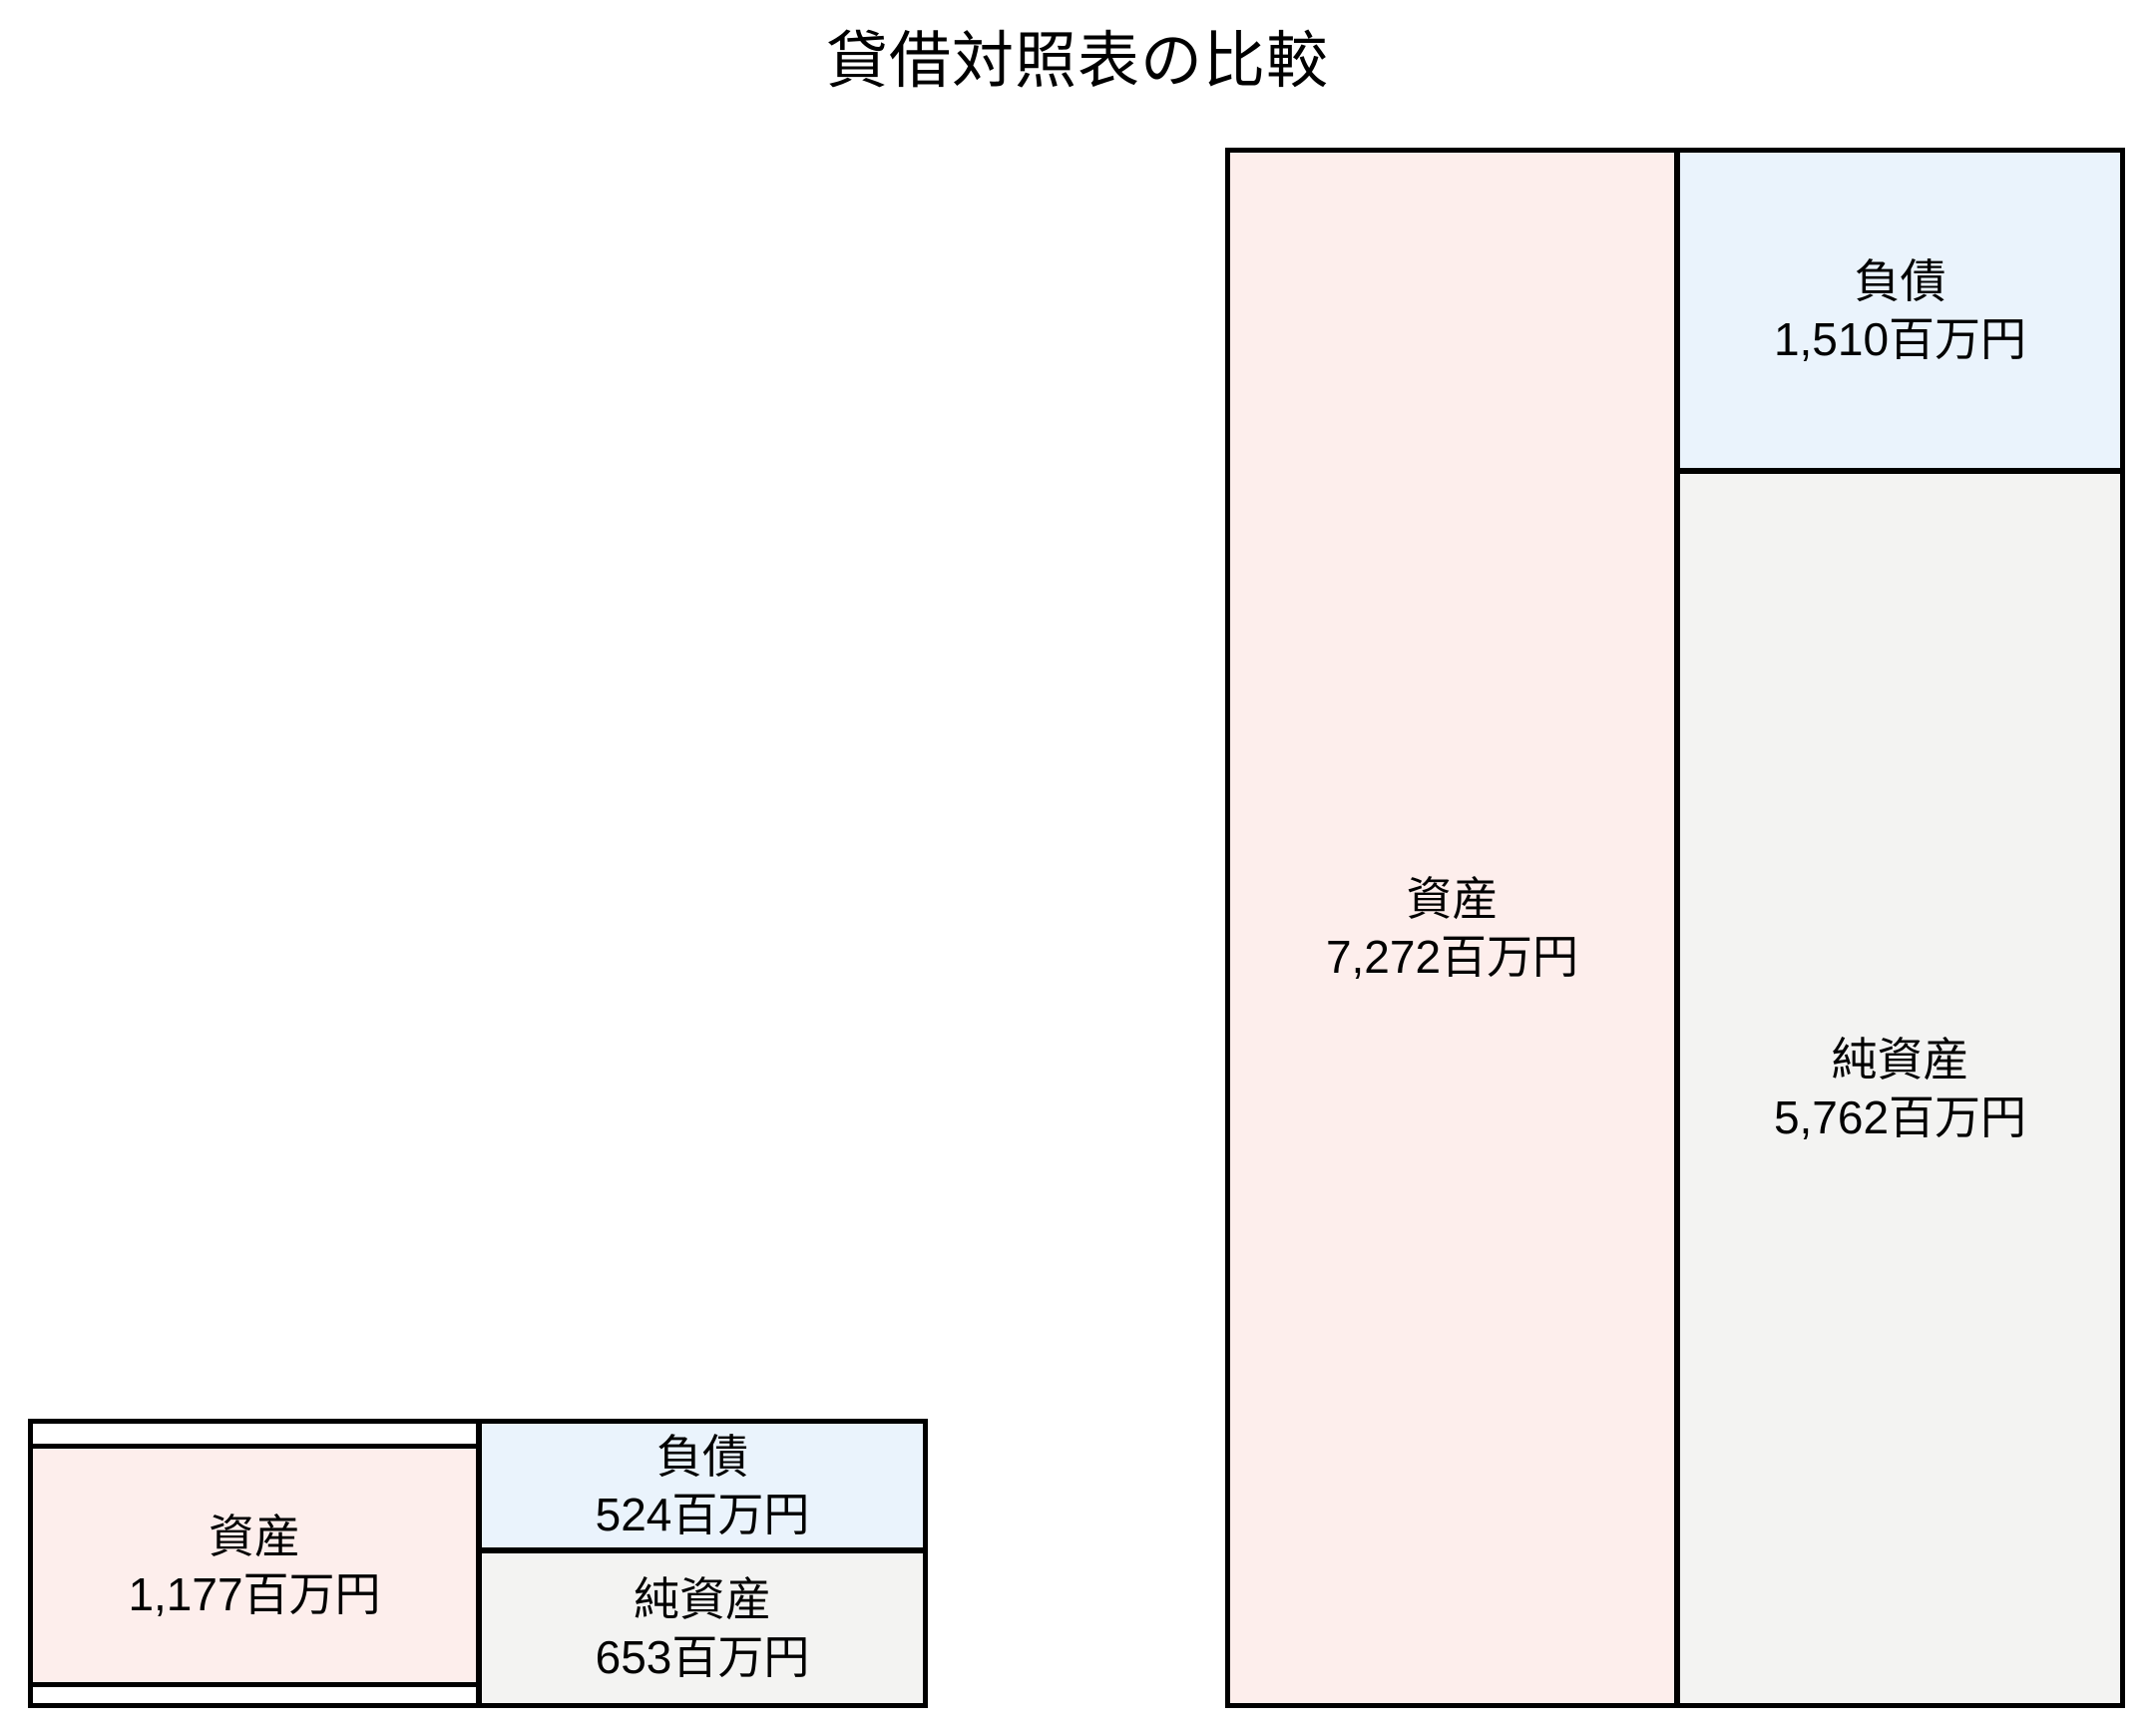 The image size is (2155, 1736). What do you see at coordinates (1452, 957) in the screenshot?
I see `after-assets-value: 7,272百万円` at bounding box center [1452, 957].